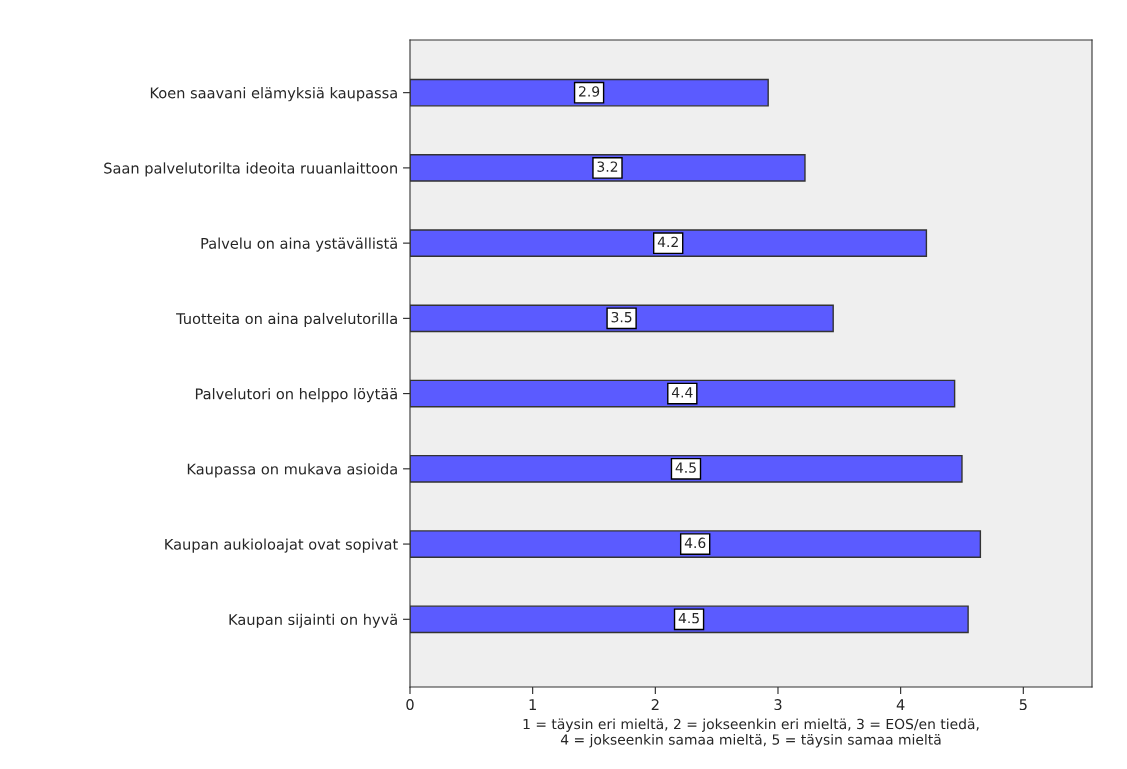 The image size is (1127, 769). I want to click on y-tick-label: Koen saavani elämyksiä kaupassa, so click(273, 94).